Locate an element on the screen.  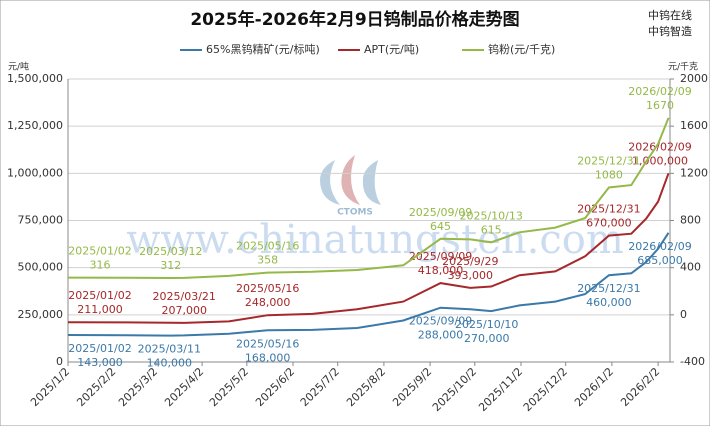
annotation-value: 418,000 is located at coordinates (441, 270).